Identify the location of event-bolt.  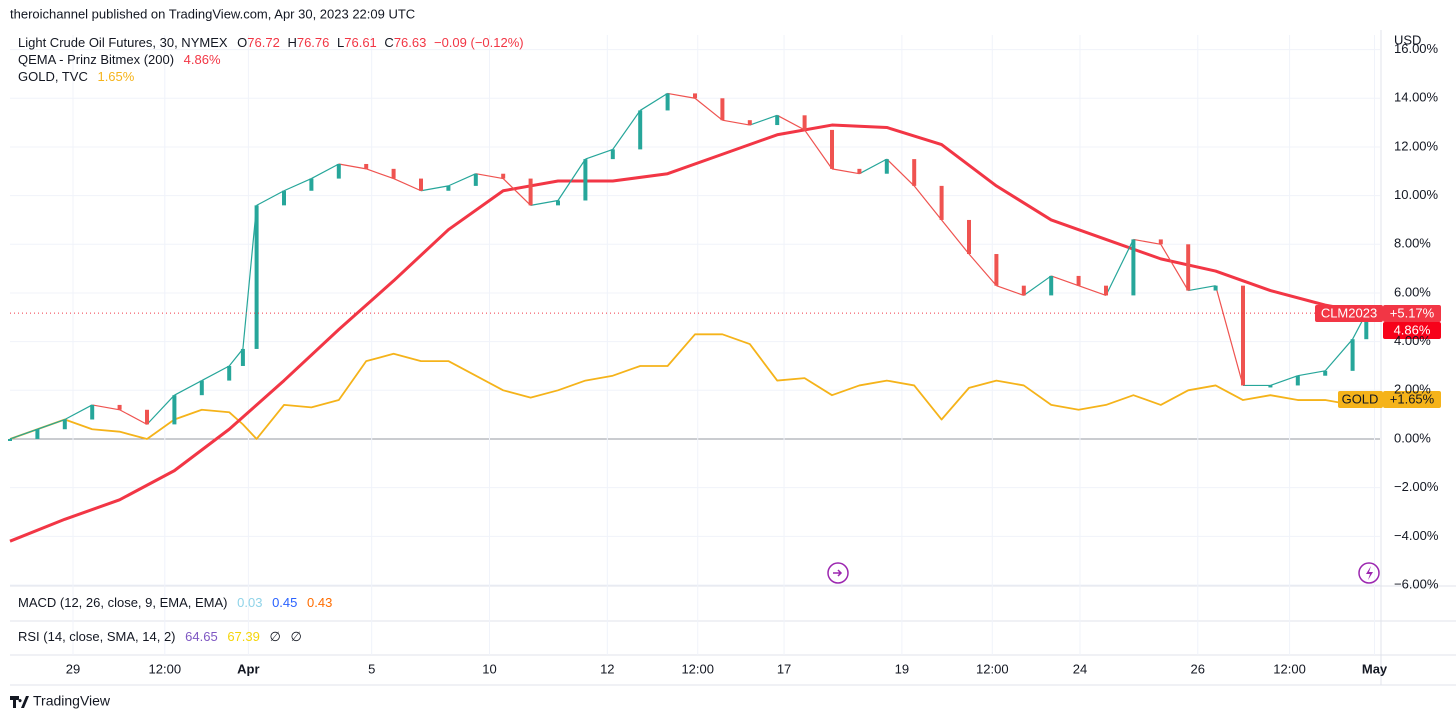
(1369, 573).